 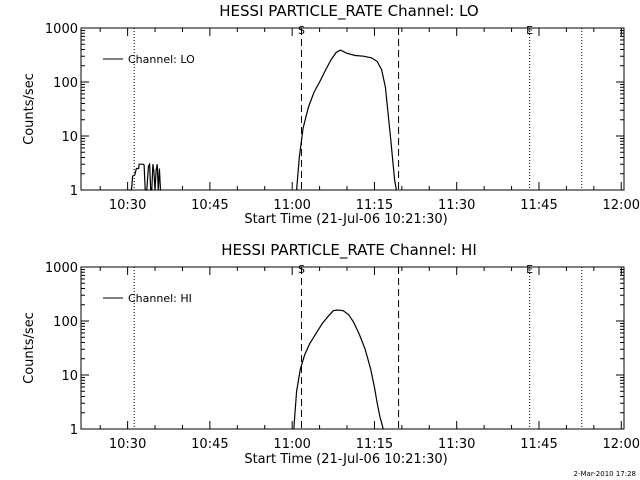 I want to click on chart-title: HESSI PARTICLE_RATE Channel: LO, so click(x=348, y=11).